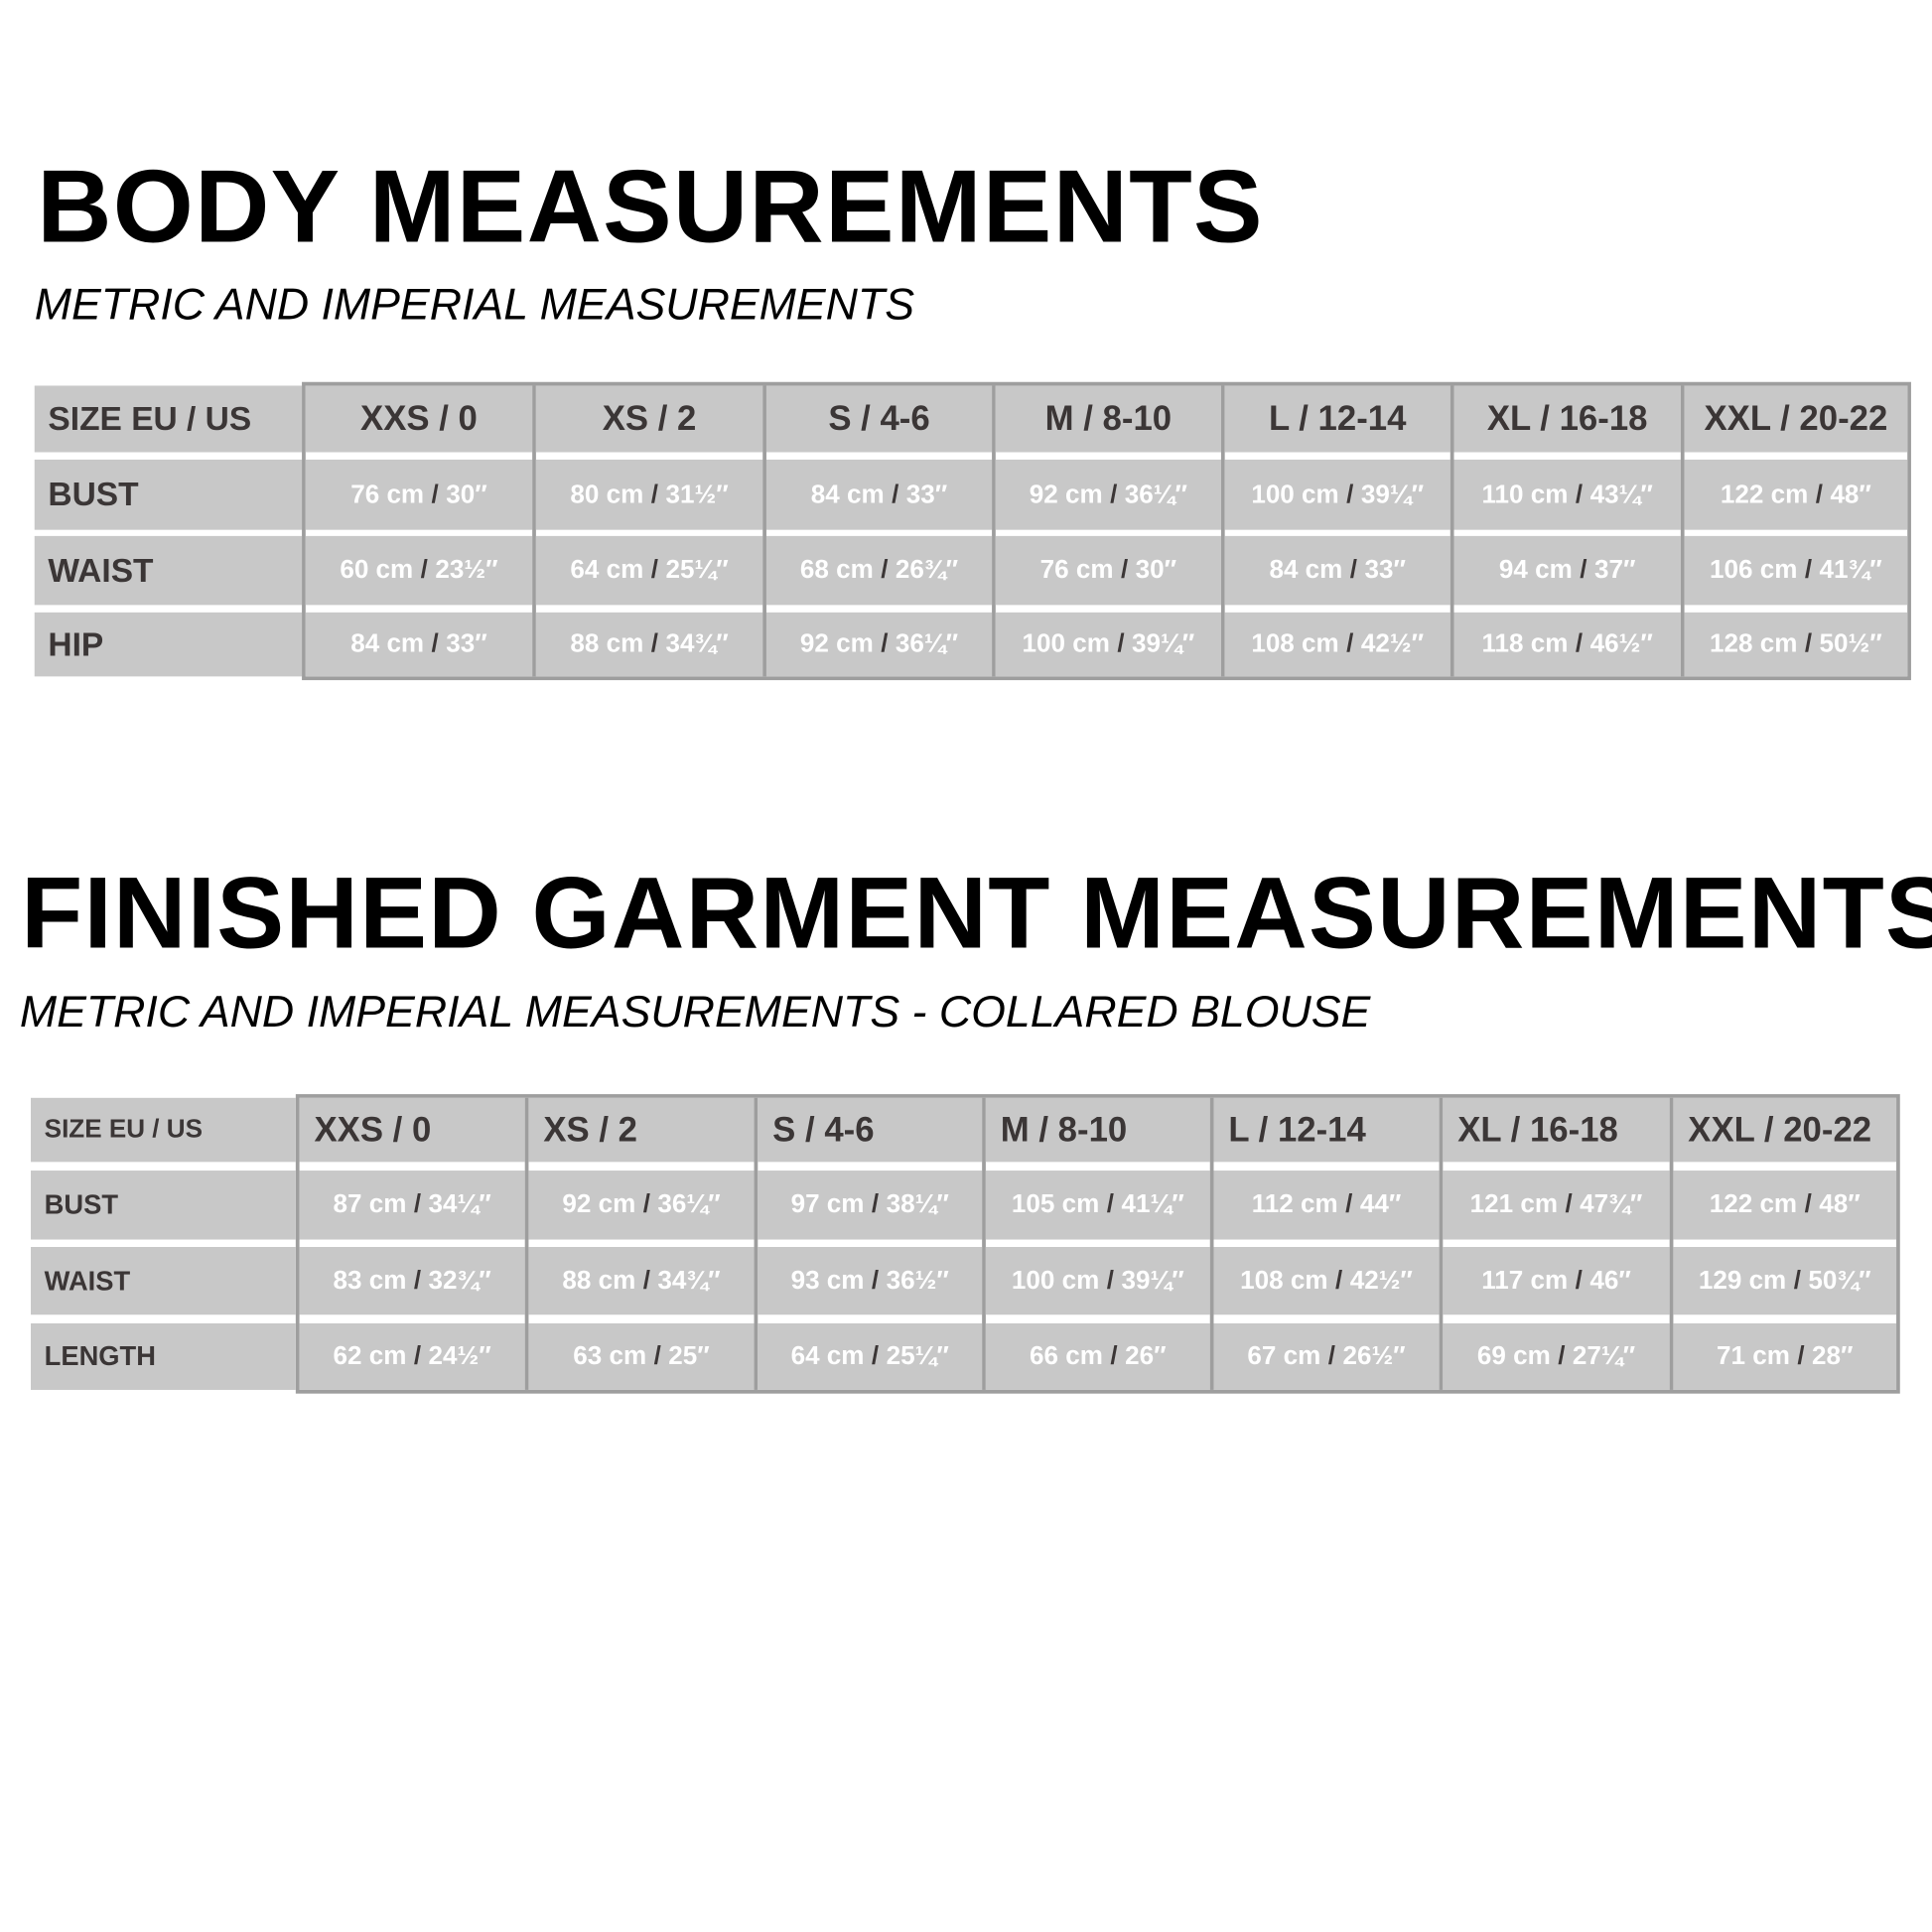  Describe the element at coordinates (1610, 1281) in the screenshot. I see `inch-value: 46″` at that location.